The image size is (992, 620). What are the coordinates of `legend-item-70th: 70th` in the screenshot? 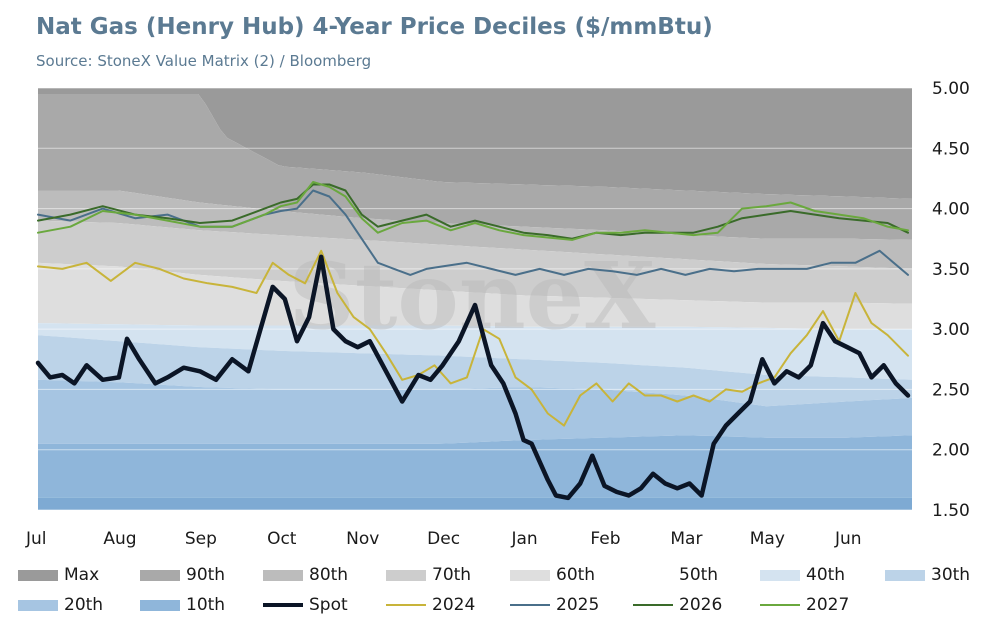 It's located at (428, 575).